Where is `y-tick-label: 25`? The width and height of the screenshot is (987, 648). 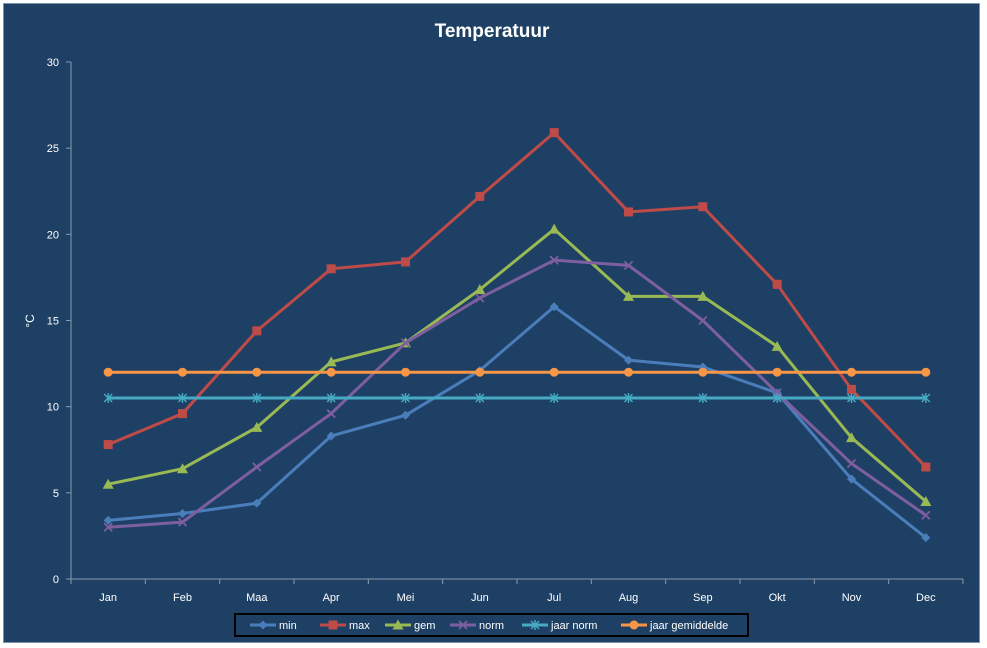
y-tick-label: 25 is located at coordinates (53, 149).